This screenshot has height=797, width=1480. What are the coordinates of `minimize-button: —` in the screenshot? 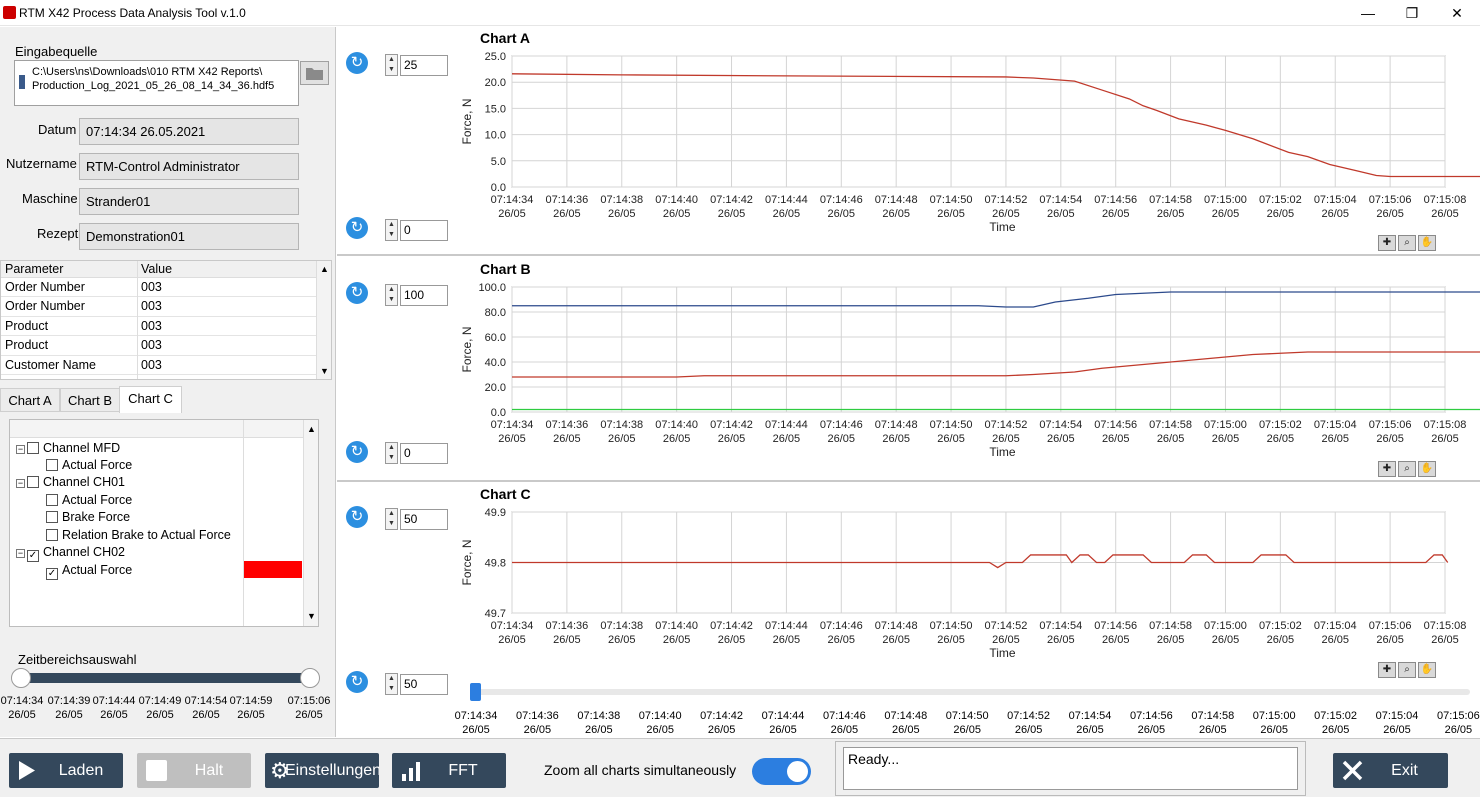 It's located at (1368, 13).